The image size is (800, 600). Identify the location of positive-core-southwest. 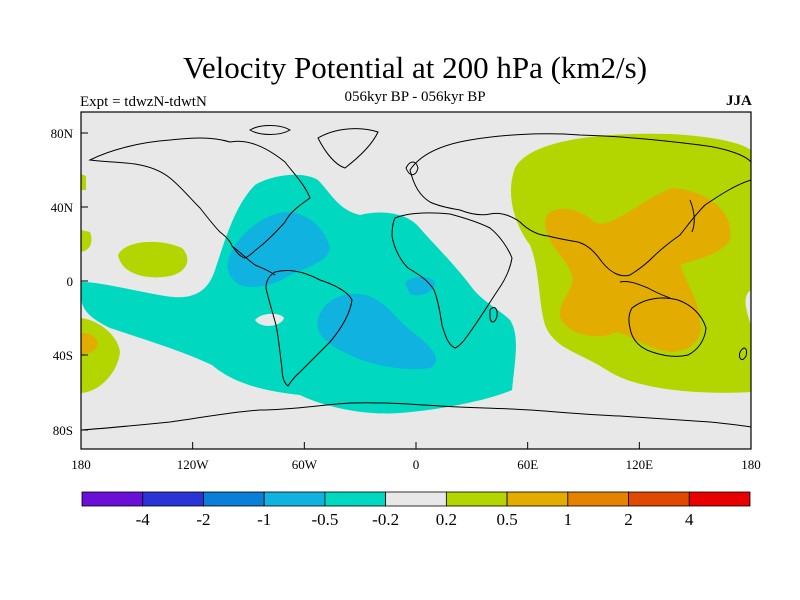
(89, 343).